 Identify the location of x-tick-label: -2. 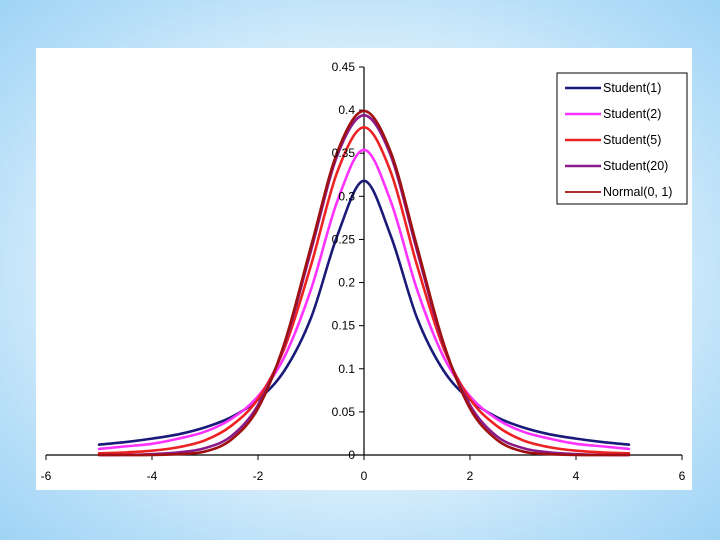
(258, 476).